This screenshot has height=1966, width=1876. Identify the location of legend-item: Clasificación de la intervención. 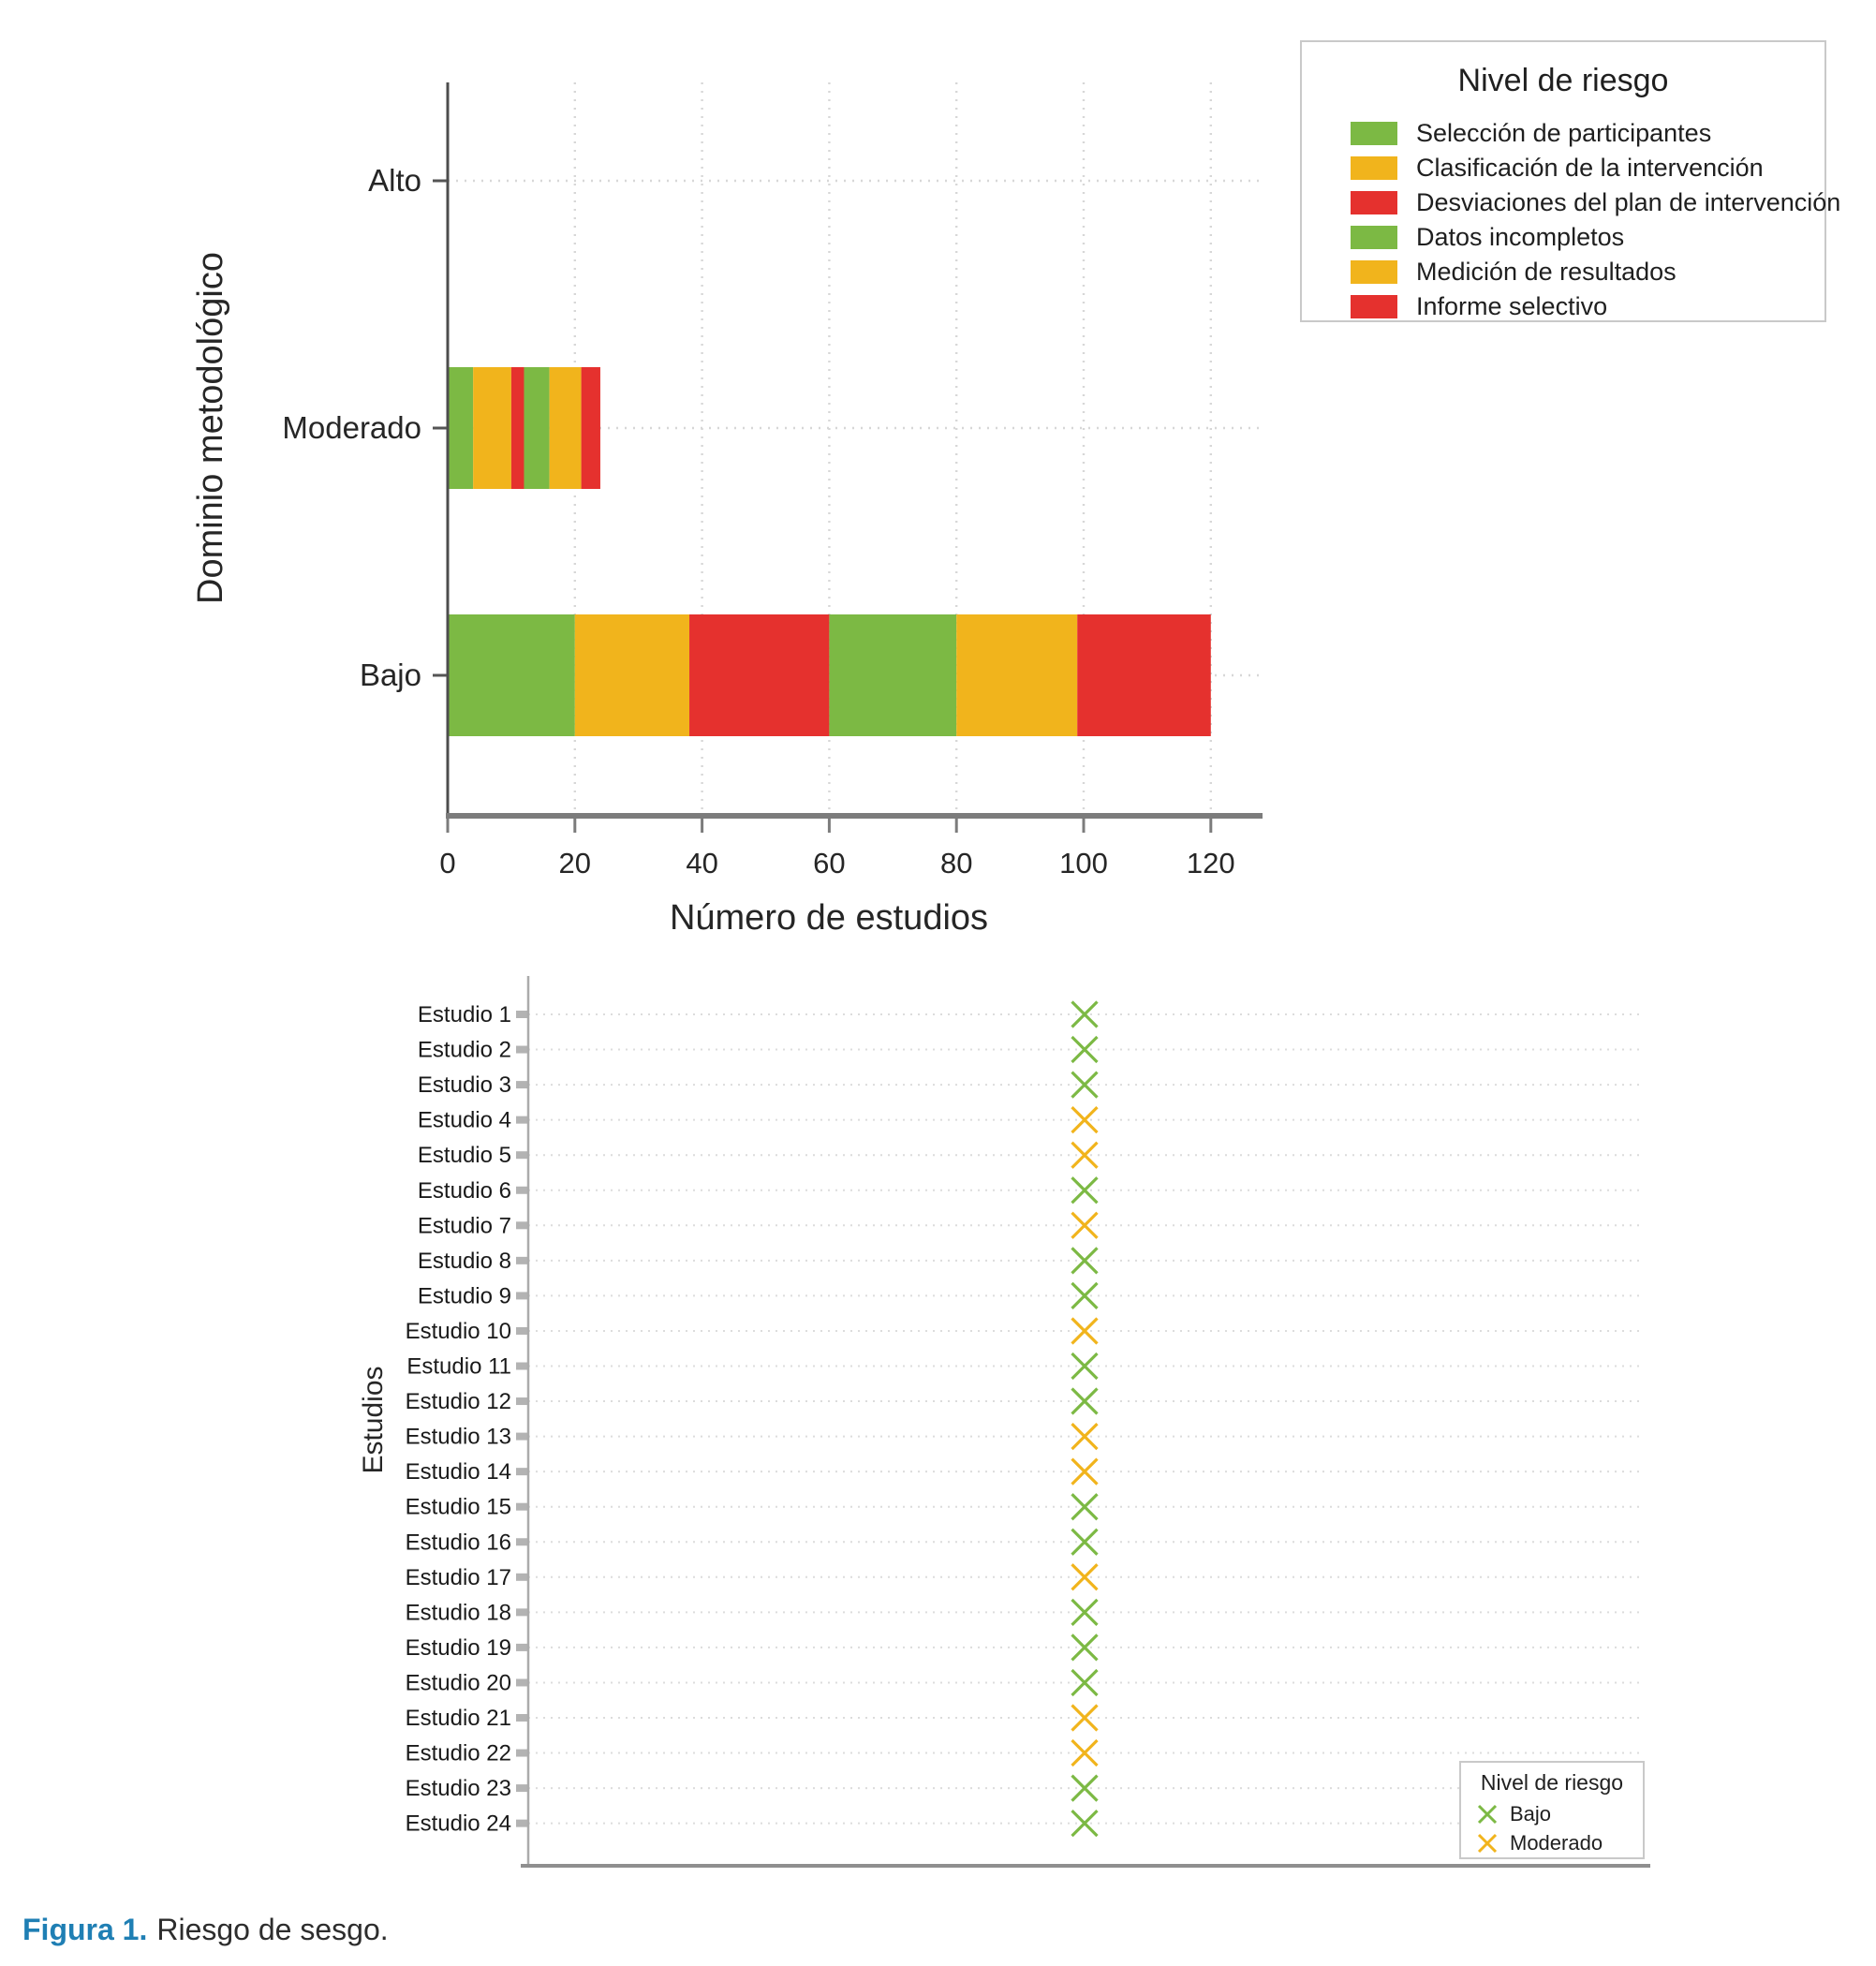
(1587, 168).